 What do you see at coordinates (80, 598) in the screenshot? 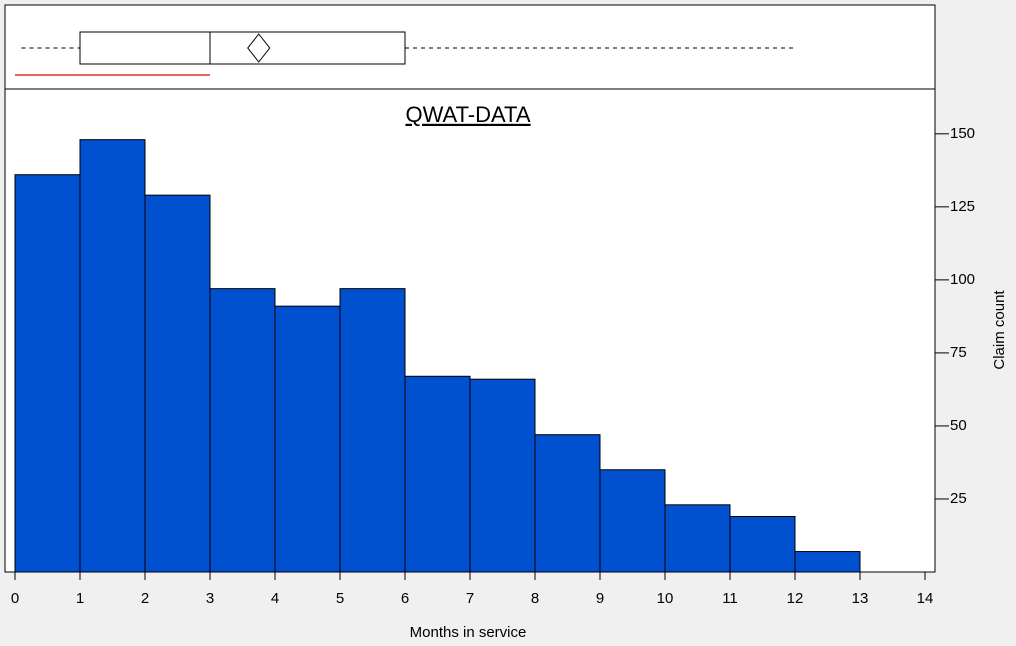
I see `x-tick-label: 1` at bounding box center [80, 598].